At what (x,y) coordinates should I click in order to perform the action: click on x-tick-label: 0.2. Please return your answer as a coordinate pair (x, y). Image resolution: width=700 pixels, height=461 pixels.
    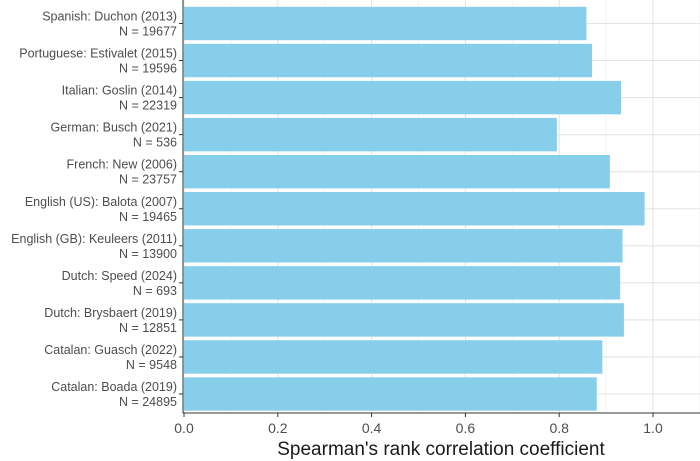
    Looking at the image, I should click on (278, 428).